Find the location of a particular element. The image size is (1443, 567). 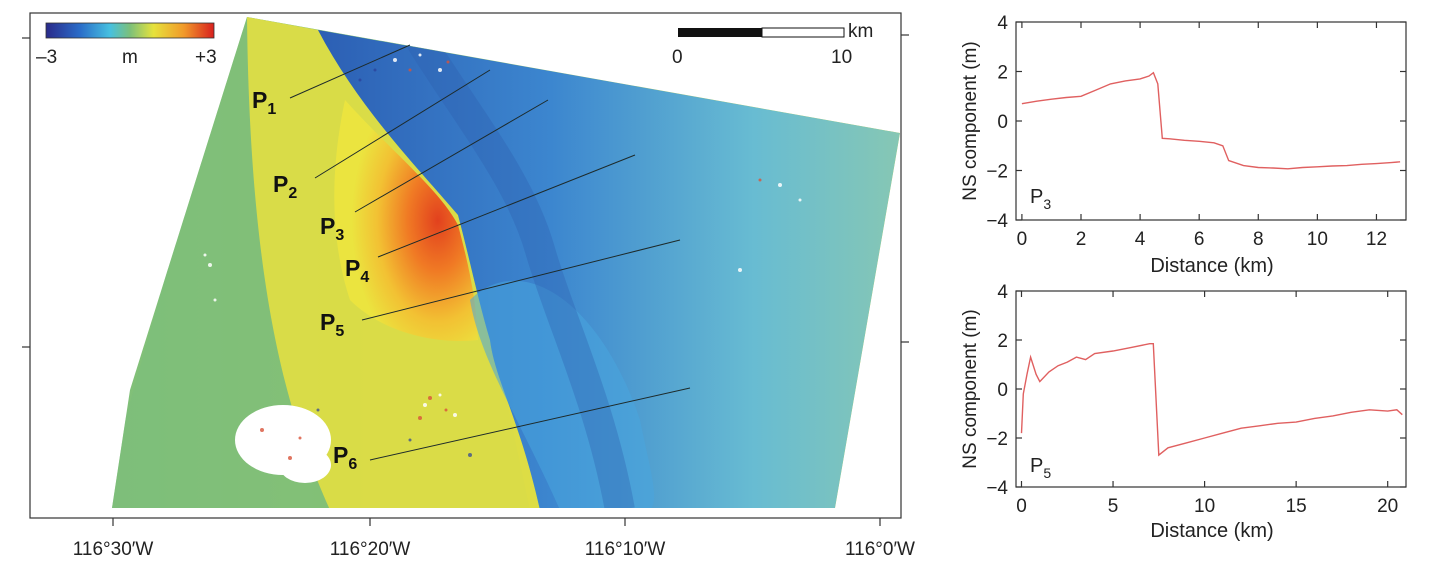

x-tick-label: 4 is located at coordinates (1140, 239).